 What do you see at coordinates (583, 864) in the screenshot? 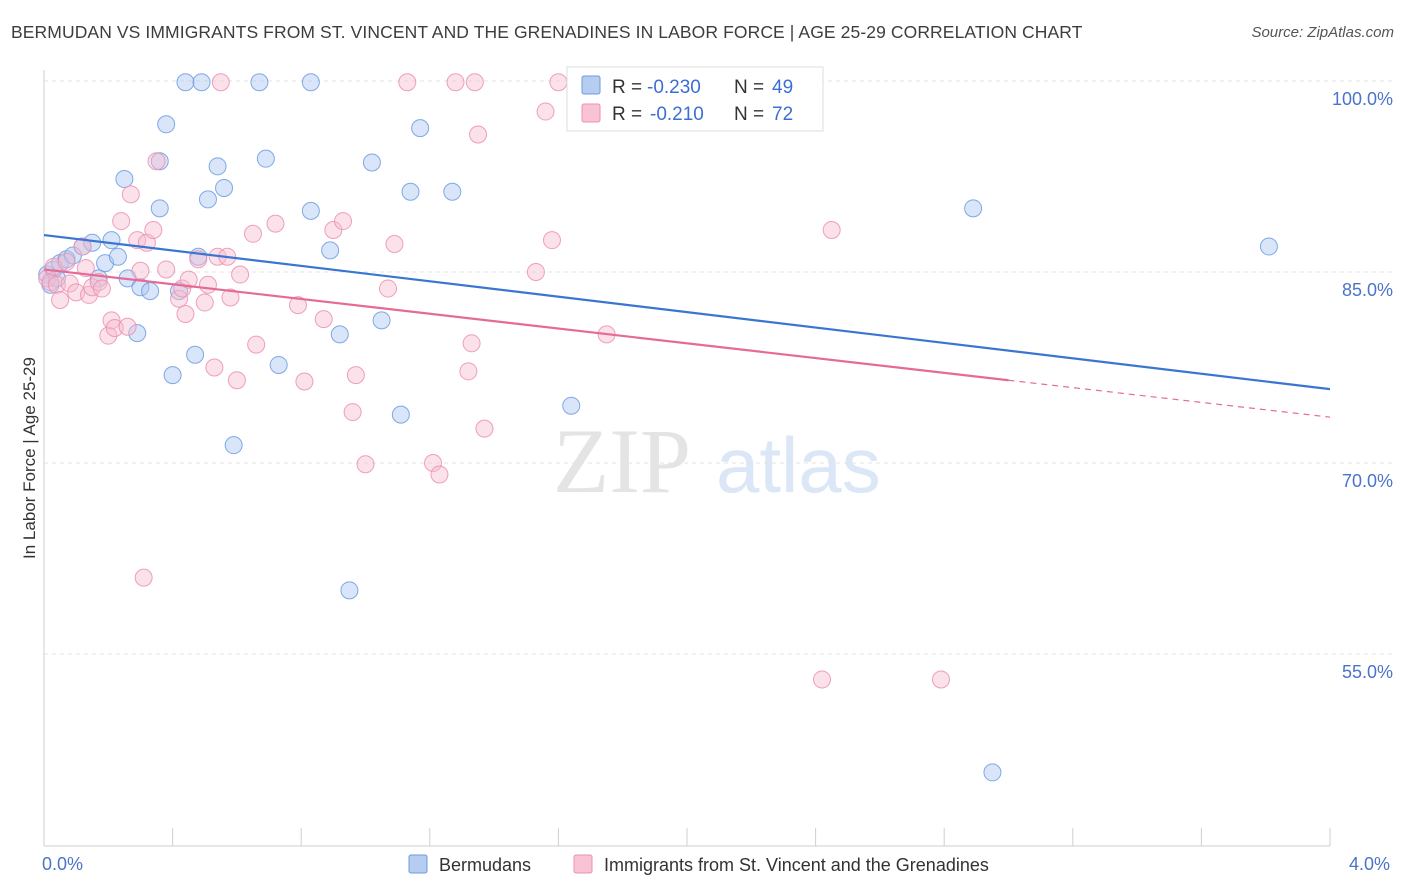
I see `series-legend-swatch-immigrants` at bounding box center [583, 864].